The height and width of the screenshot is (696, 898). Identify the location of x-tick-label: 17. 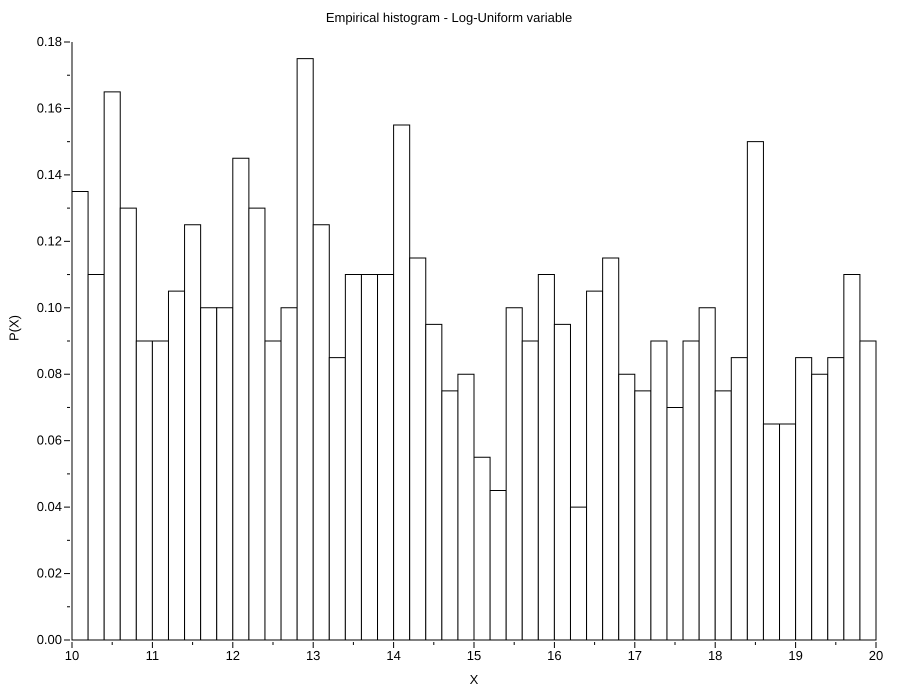
(635, 655).